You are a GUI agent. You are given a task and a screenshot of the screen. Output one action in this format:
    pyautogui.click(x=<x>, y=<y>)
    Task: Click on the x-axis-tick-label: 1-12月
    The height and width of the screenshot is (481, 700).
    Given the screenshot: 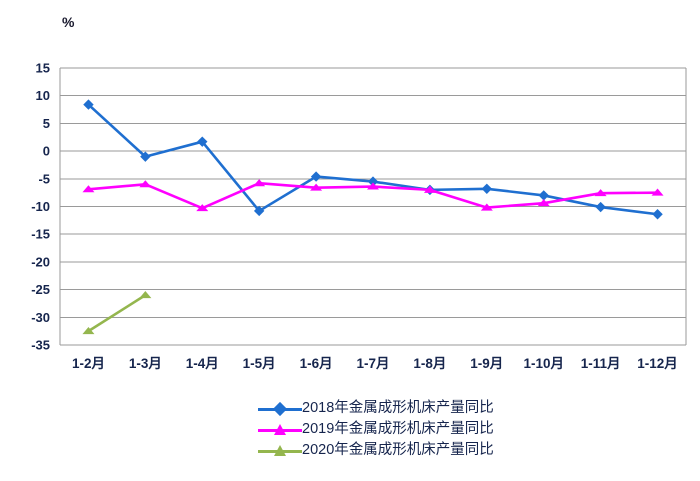 What is the action you would take?
    pyautogui.click(x=657, y=363)
    